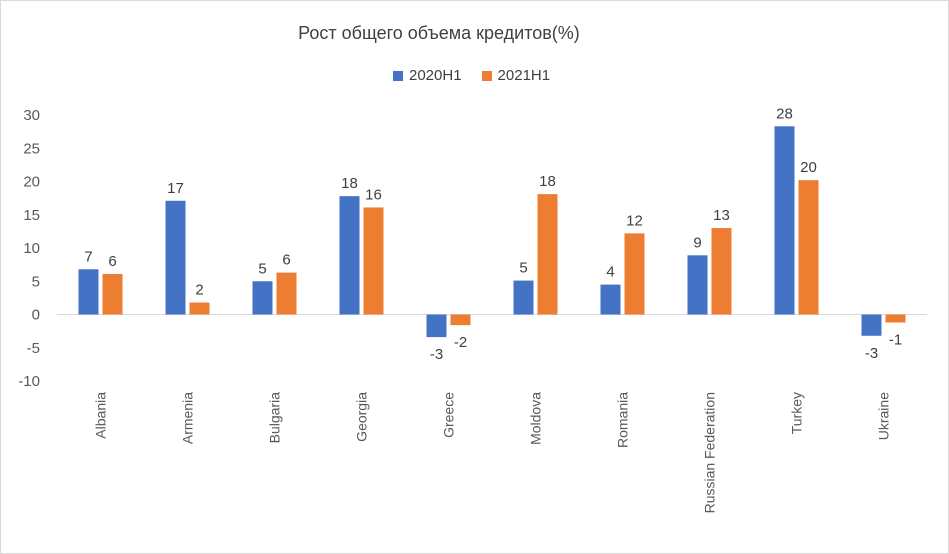 The width and height of the screenshot is (949, 554). I want to click on chart-title: Рост общего объема кредитов(%), so click(439, 33).